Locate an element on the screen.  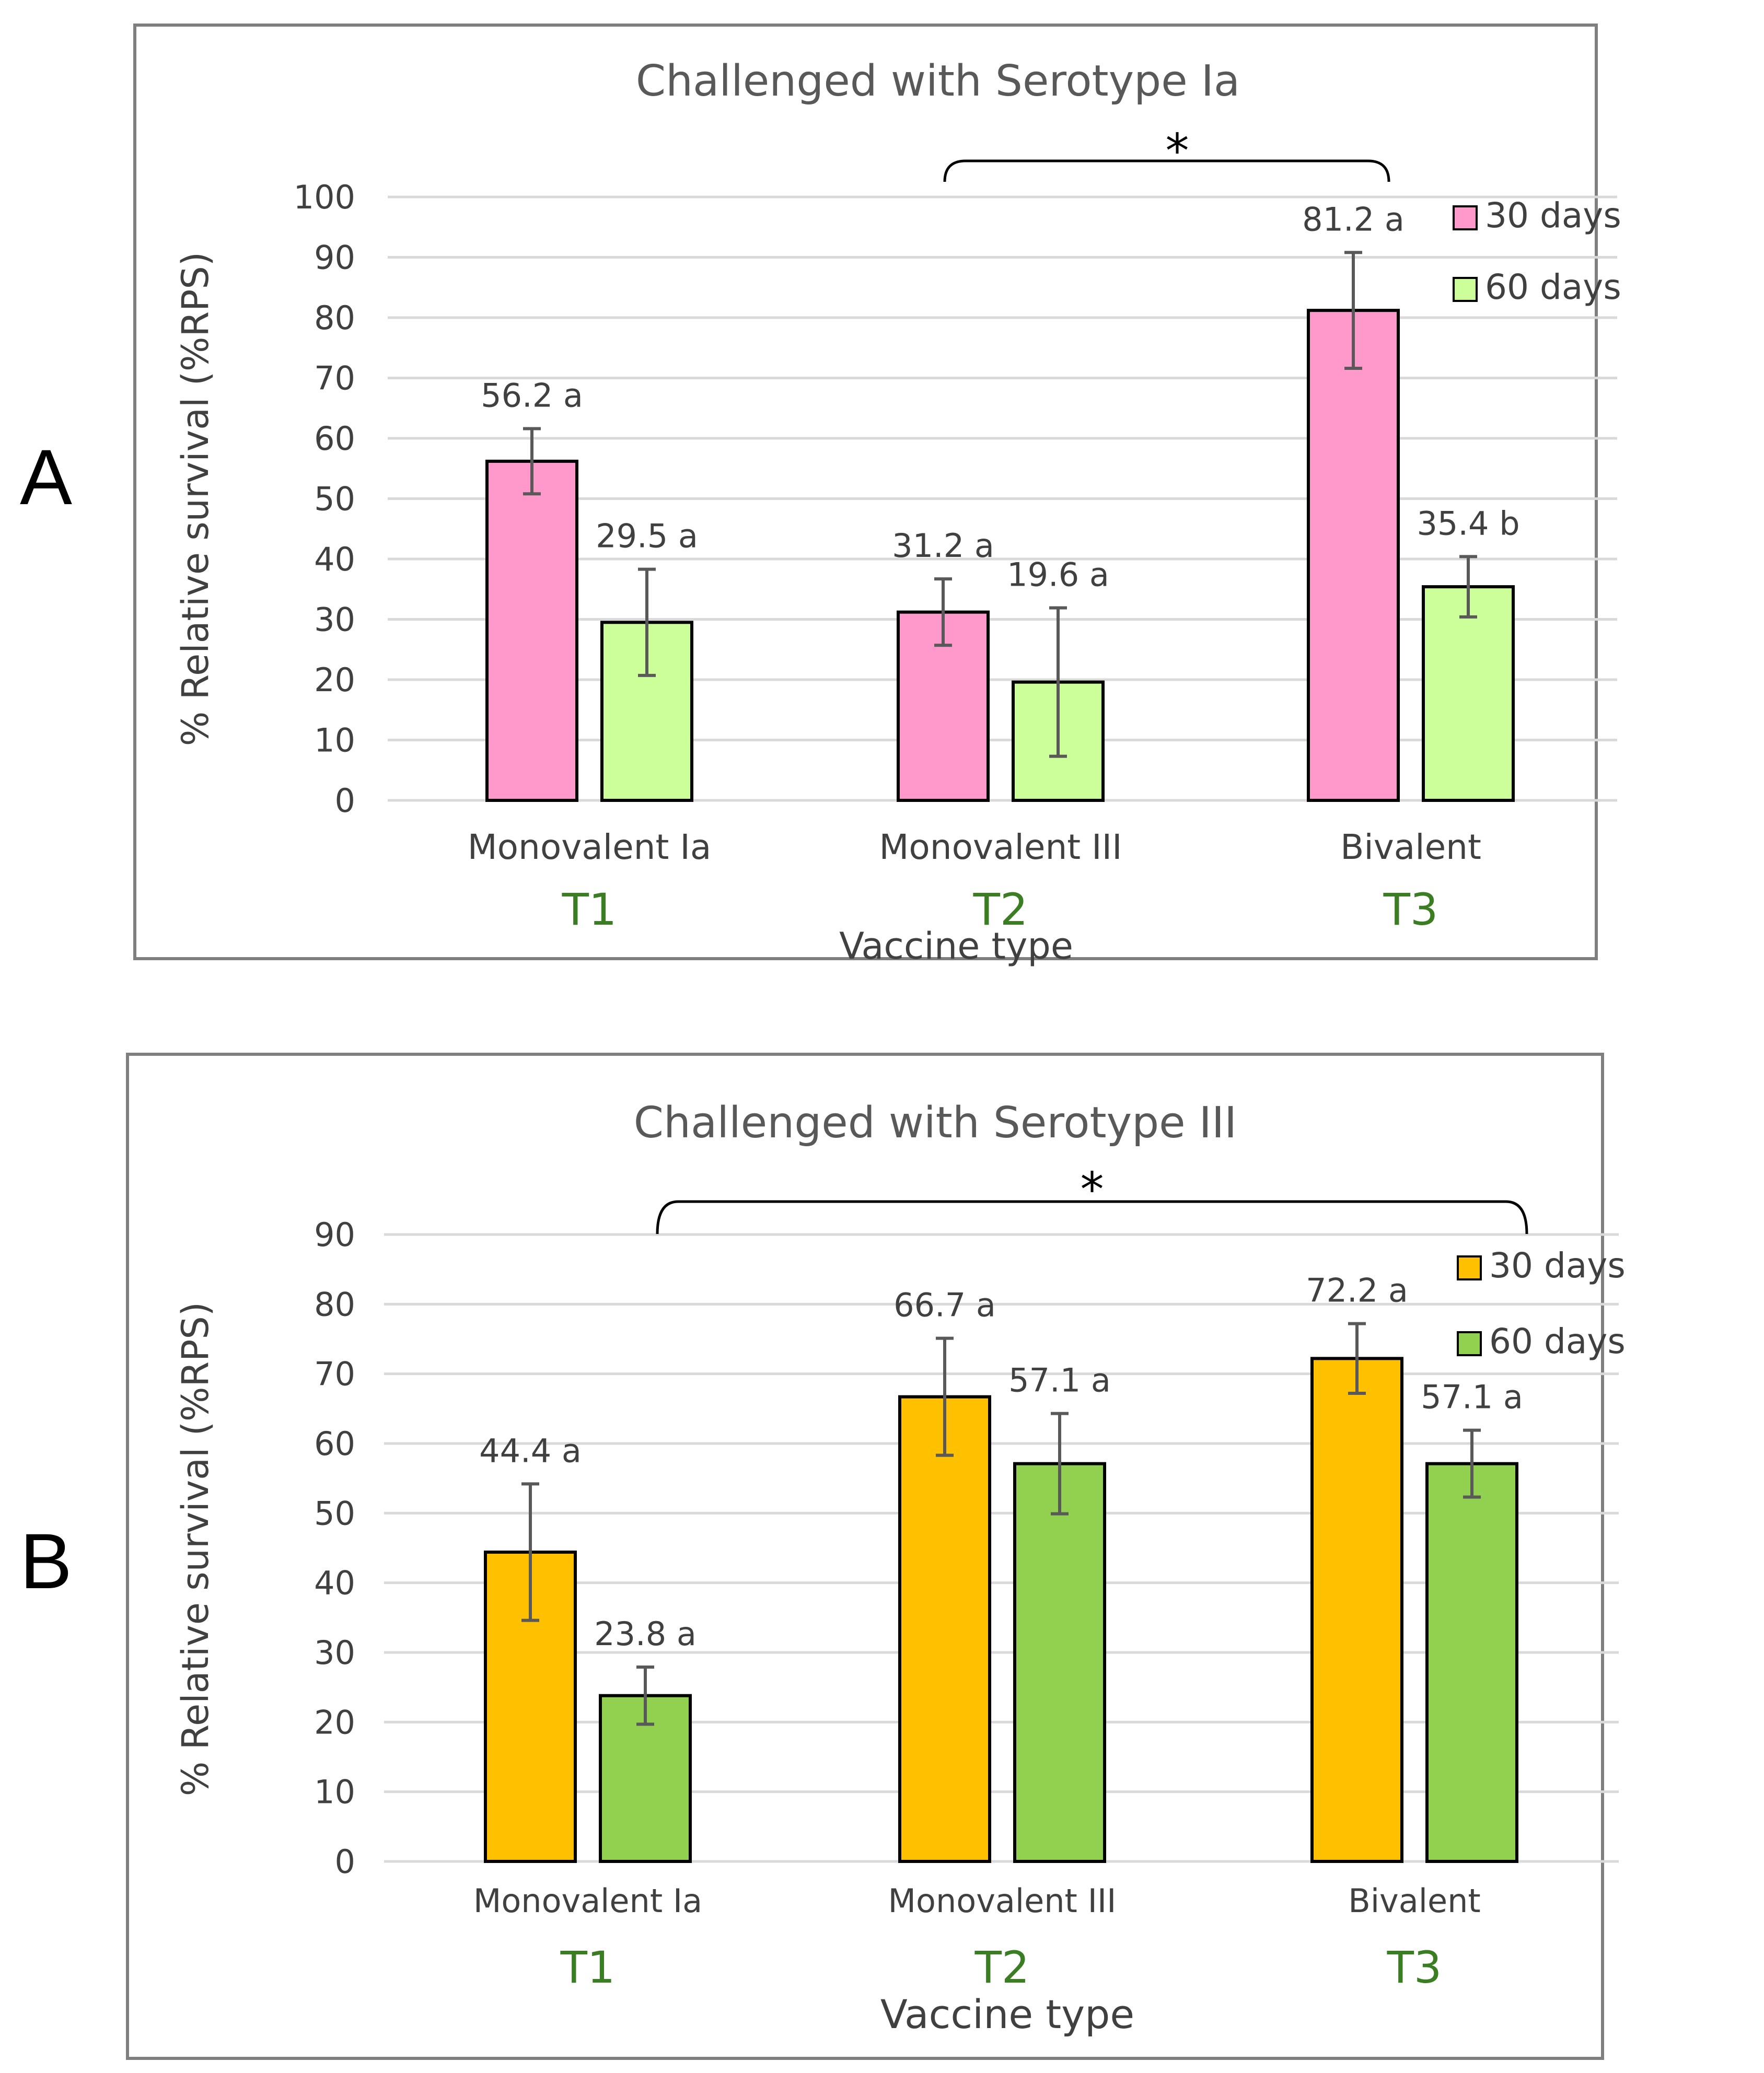
data-label: 44.4 a is located at coordinates (530, 1451).